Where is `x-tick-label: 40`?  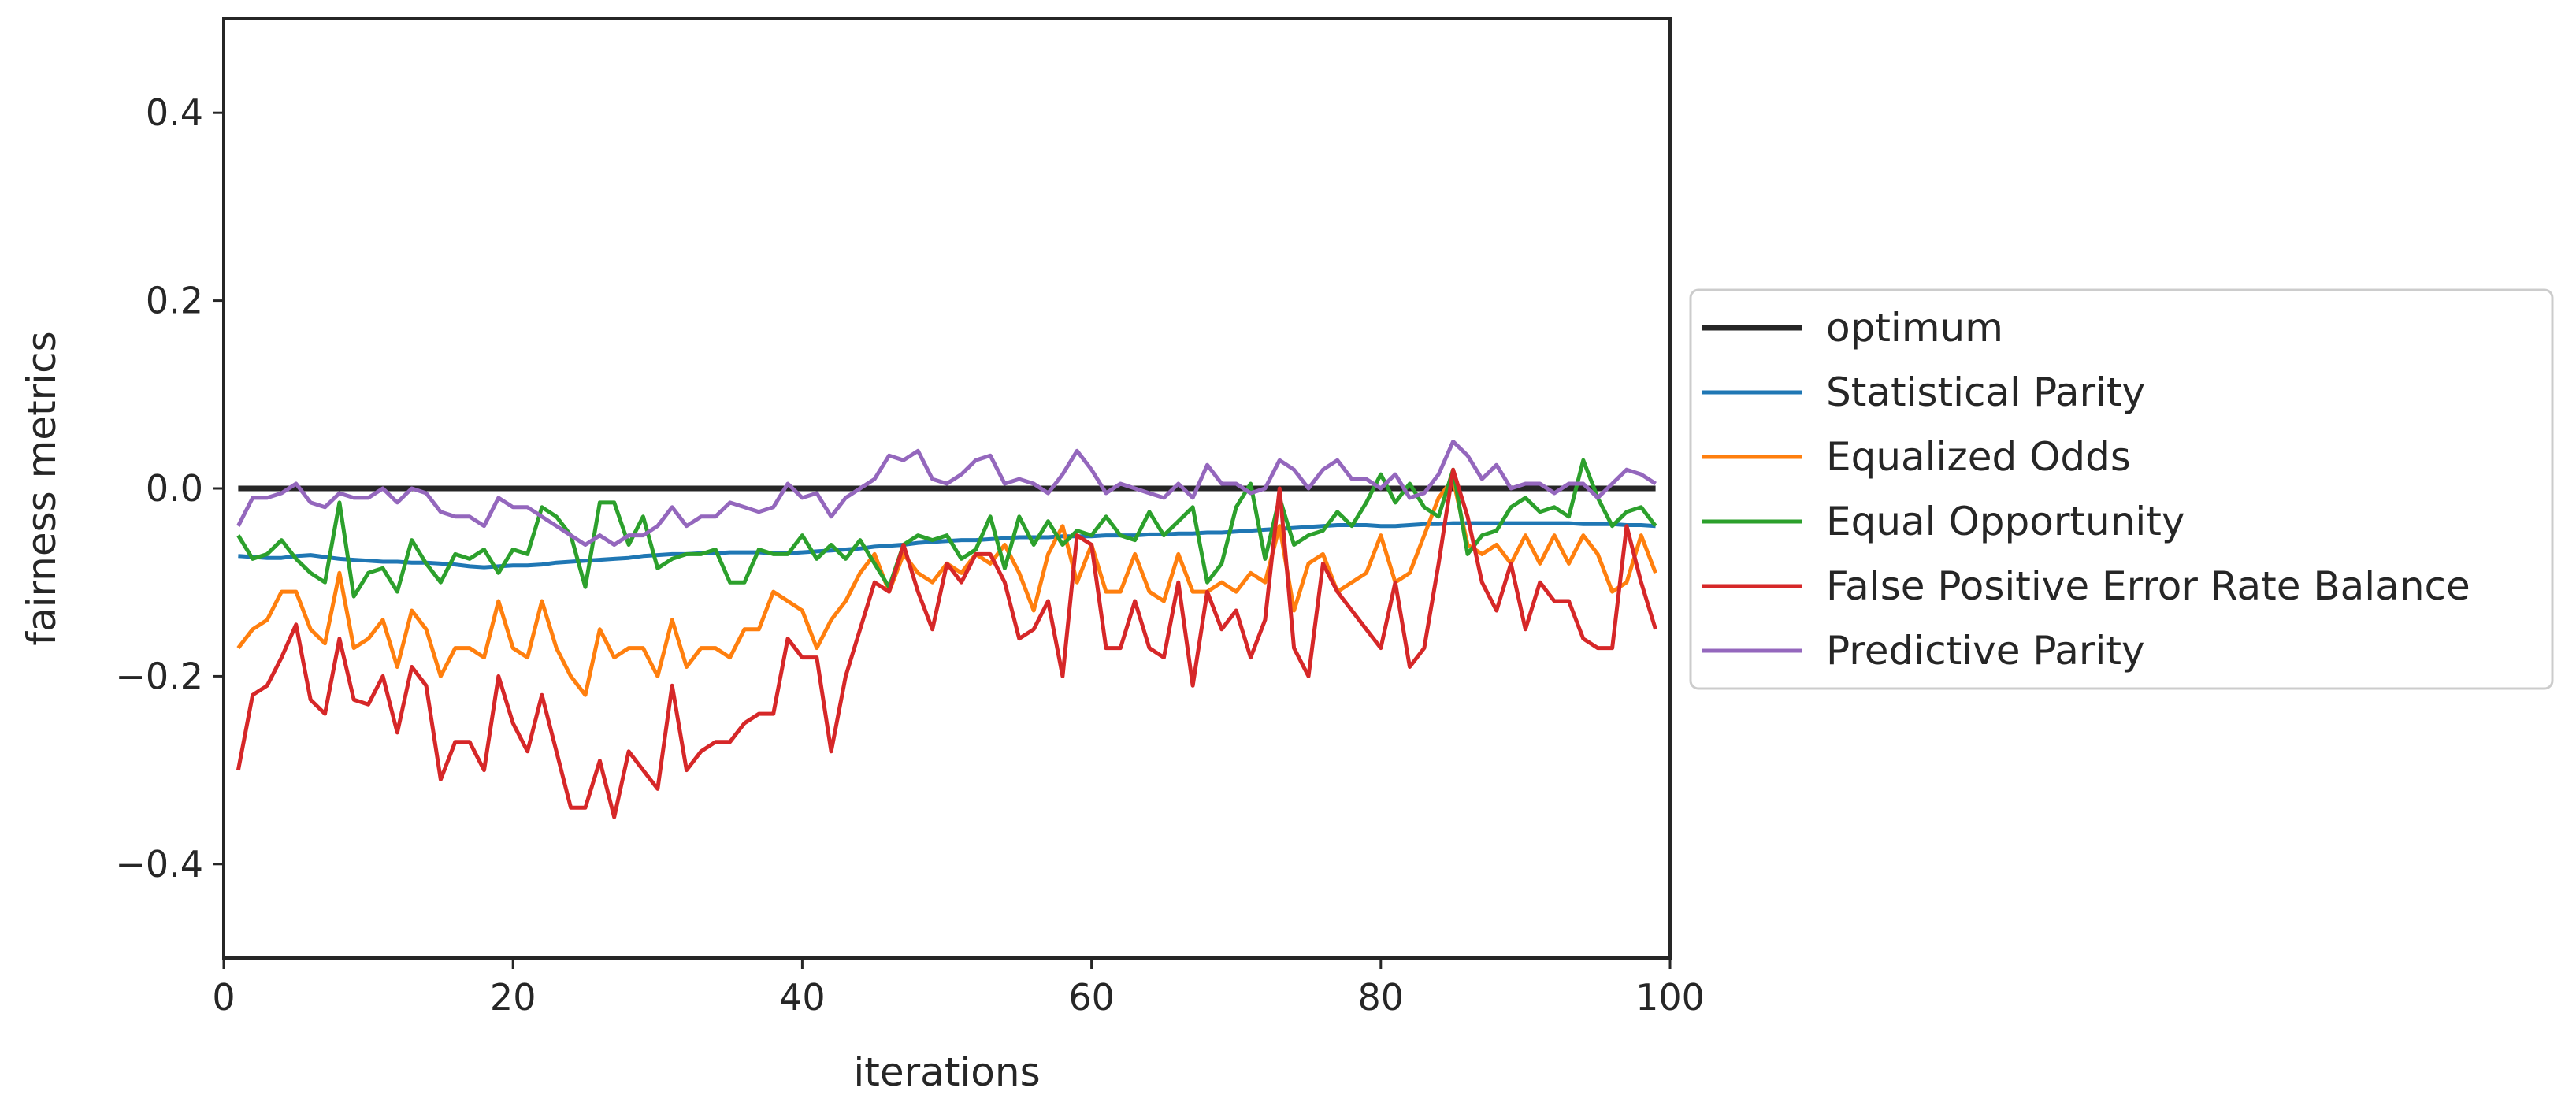 x-tick-label: 40 is located at coordinates (802, 997).